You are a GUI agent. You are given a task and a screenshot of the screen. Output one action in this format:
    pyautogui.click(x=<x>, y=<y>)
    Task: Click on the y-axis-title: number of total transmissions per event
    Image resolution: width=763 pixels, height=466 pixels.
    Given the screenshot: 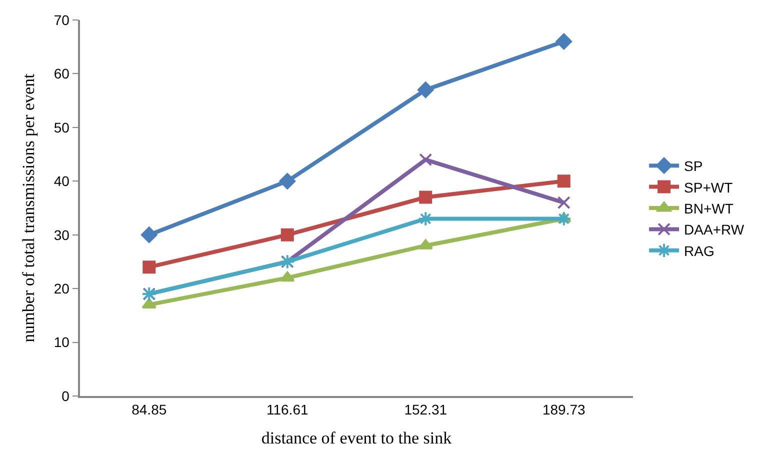 What is the action you would take?
    pyautogui.click(x=28, y=207)
    